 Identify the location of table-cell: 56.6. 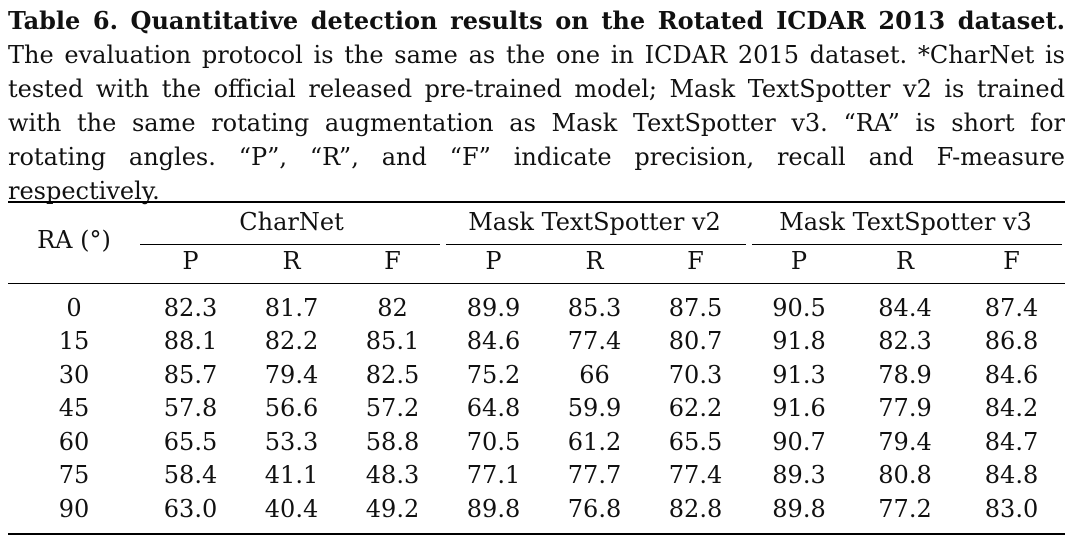
(291, 408).